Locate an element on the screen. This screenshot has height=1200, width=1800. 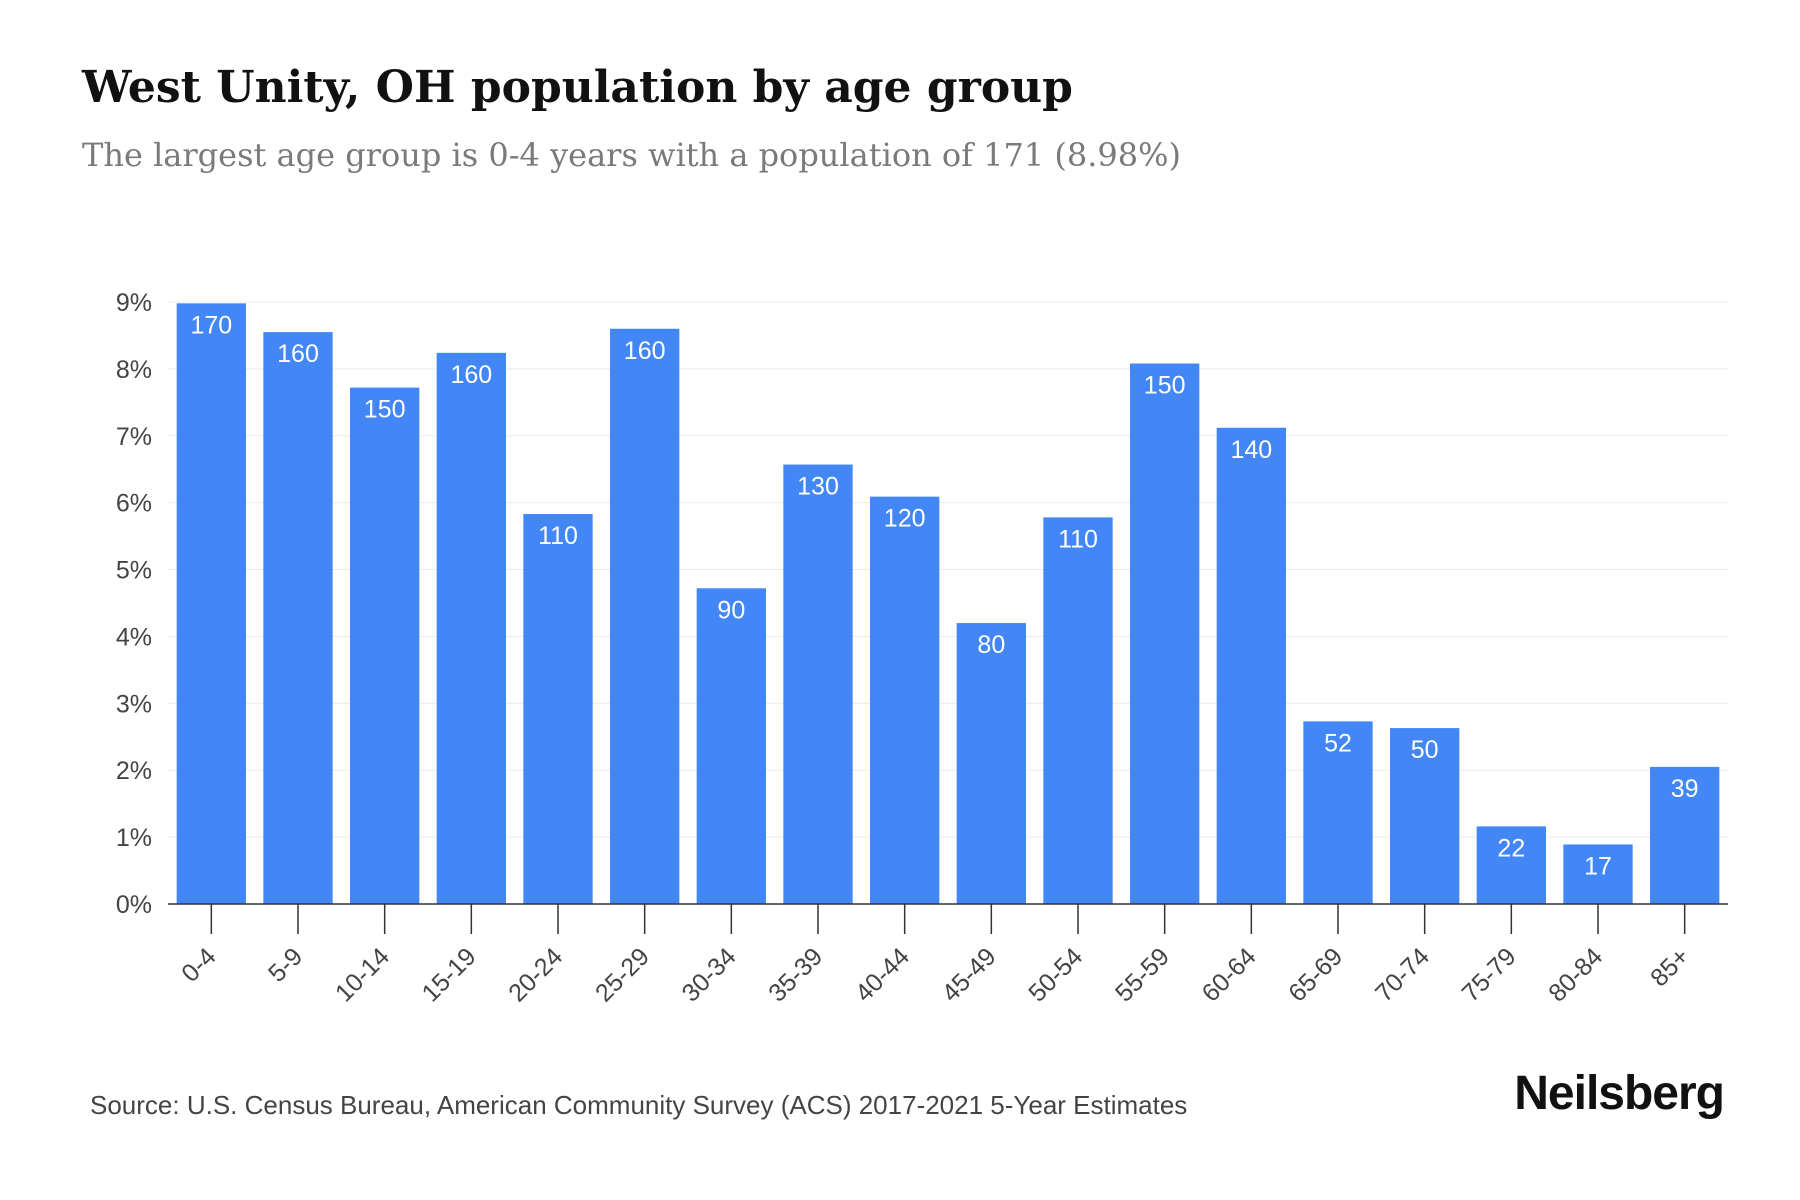
x-tick-label: 45-49 is located at coordinates (969, 974).